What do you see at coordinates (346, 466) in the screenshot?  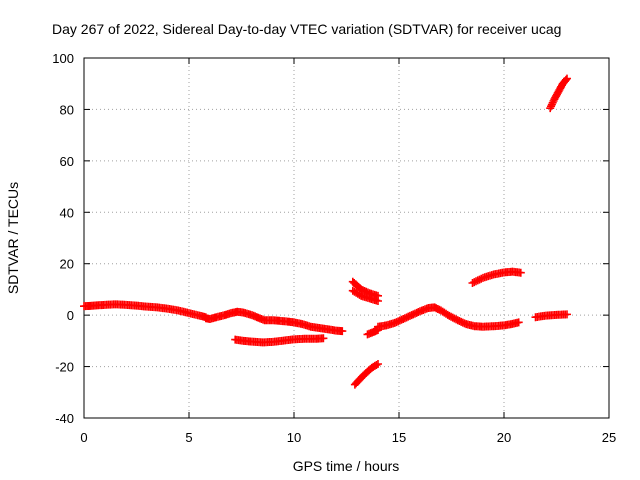 I see `x-axis-label: GPS time / hours` at bounding box center [346, 466].